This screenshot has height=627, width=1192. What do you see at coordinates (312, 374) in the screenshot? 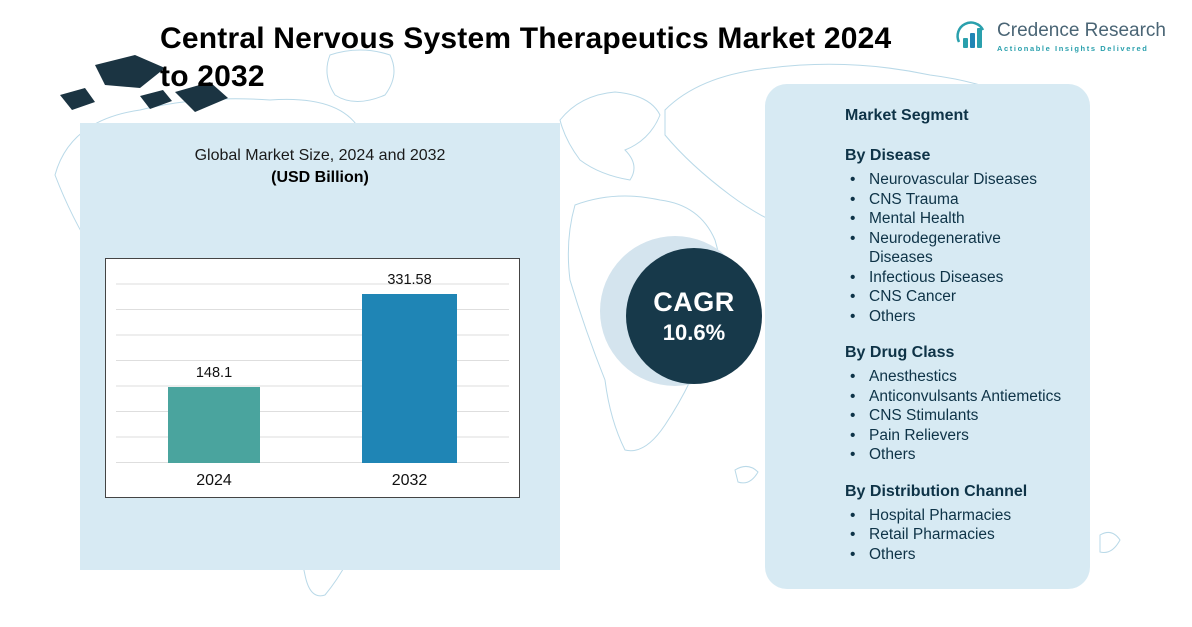
I see `chart-plot: 148.1 2024 331.58 2032` at bounding box center [312, 374].